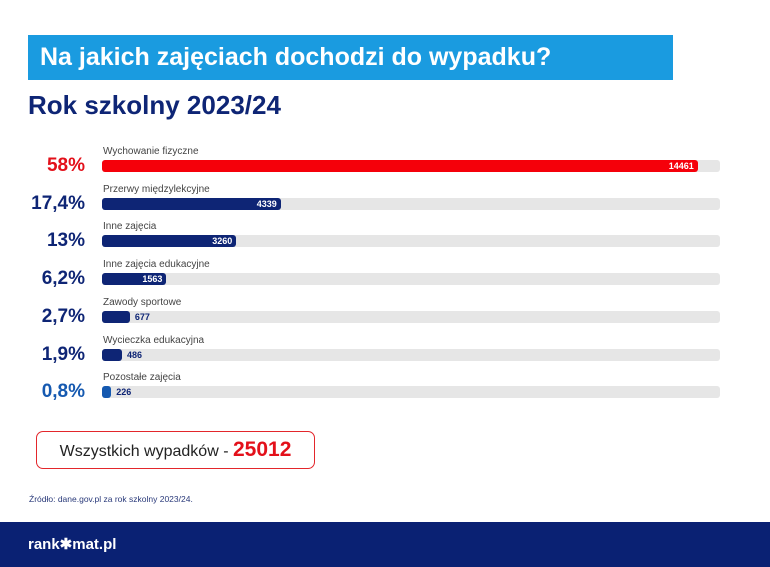  Describe the element at coordinates (151, 151) in the screenshot. I see `category-label: Wychowanie fizyczne` at that location.